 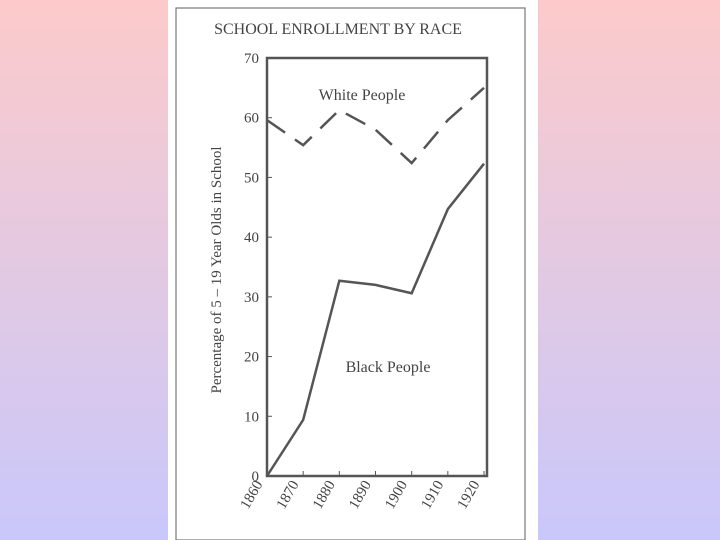 I want to click on y-tick-label: 60, so click(x=251, y=119).